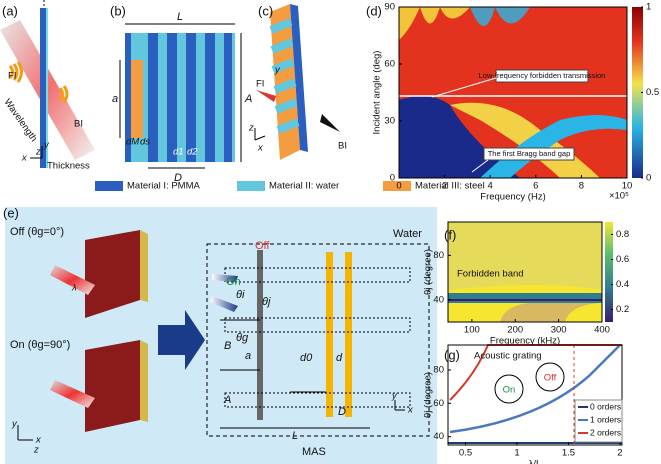 This screenshot has height=464, width=661. Describe the element at coordinates (452, 354) in the screenshot. I see `panel-label: (g)` at that location.